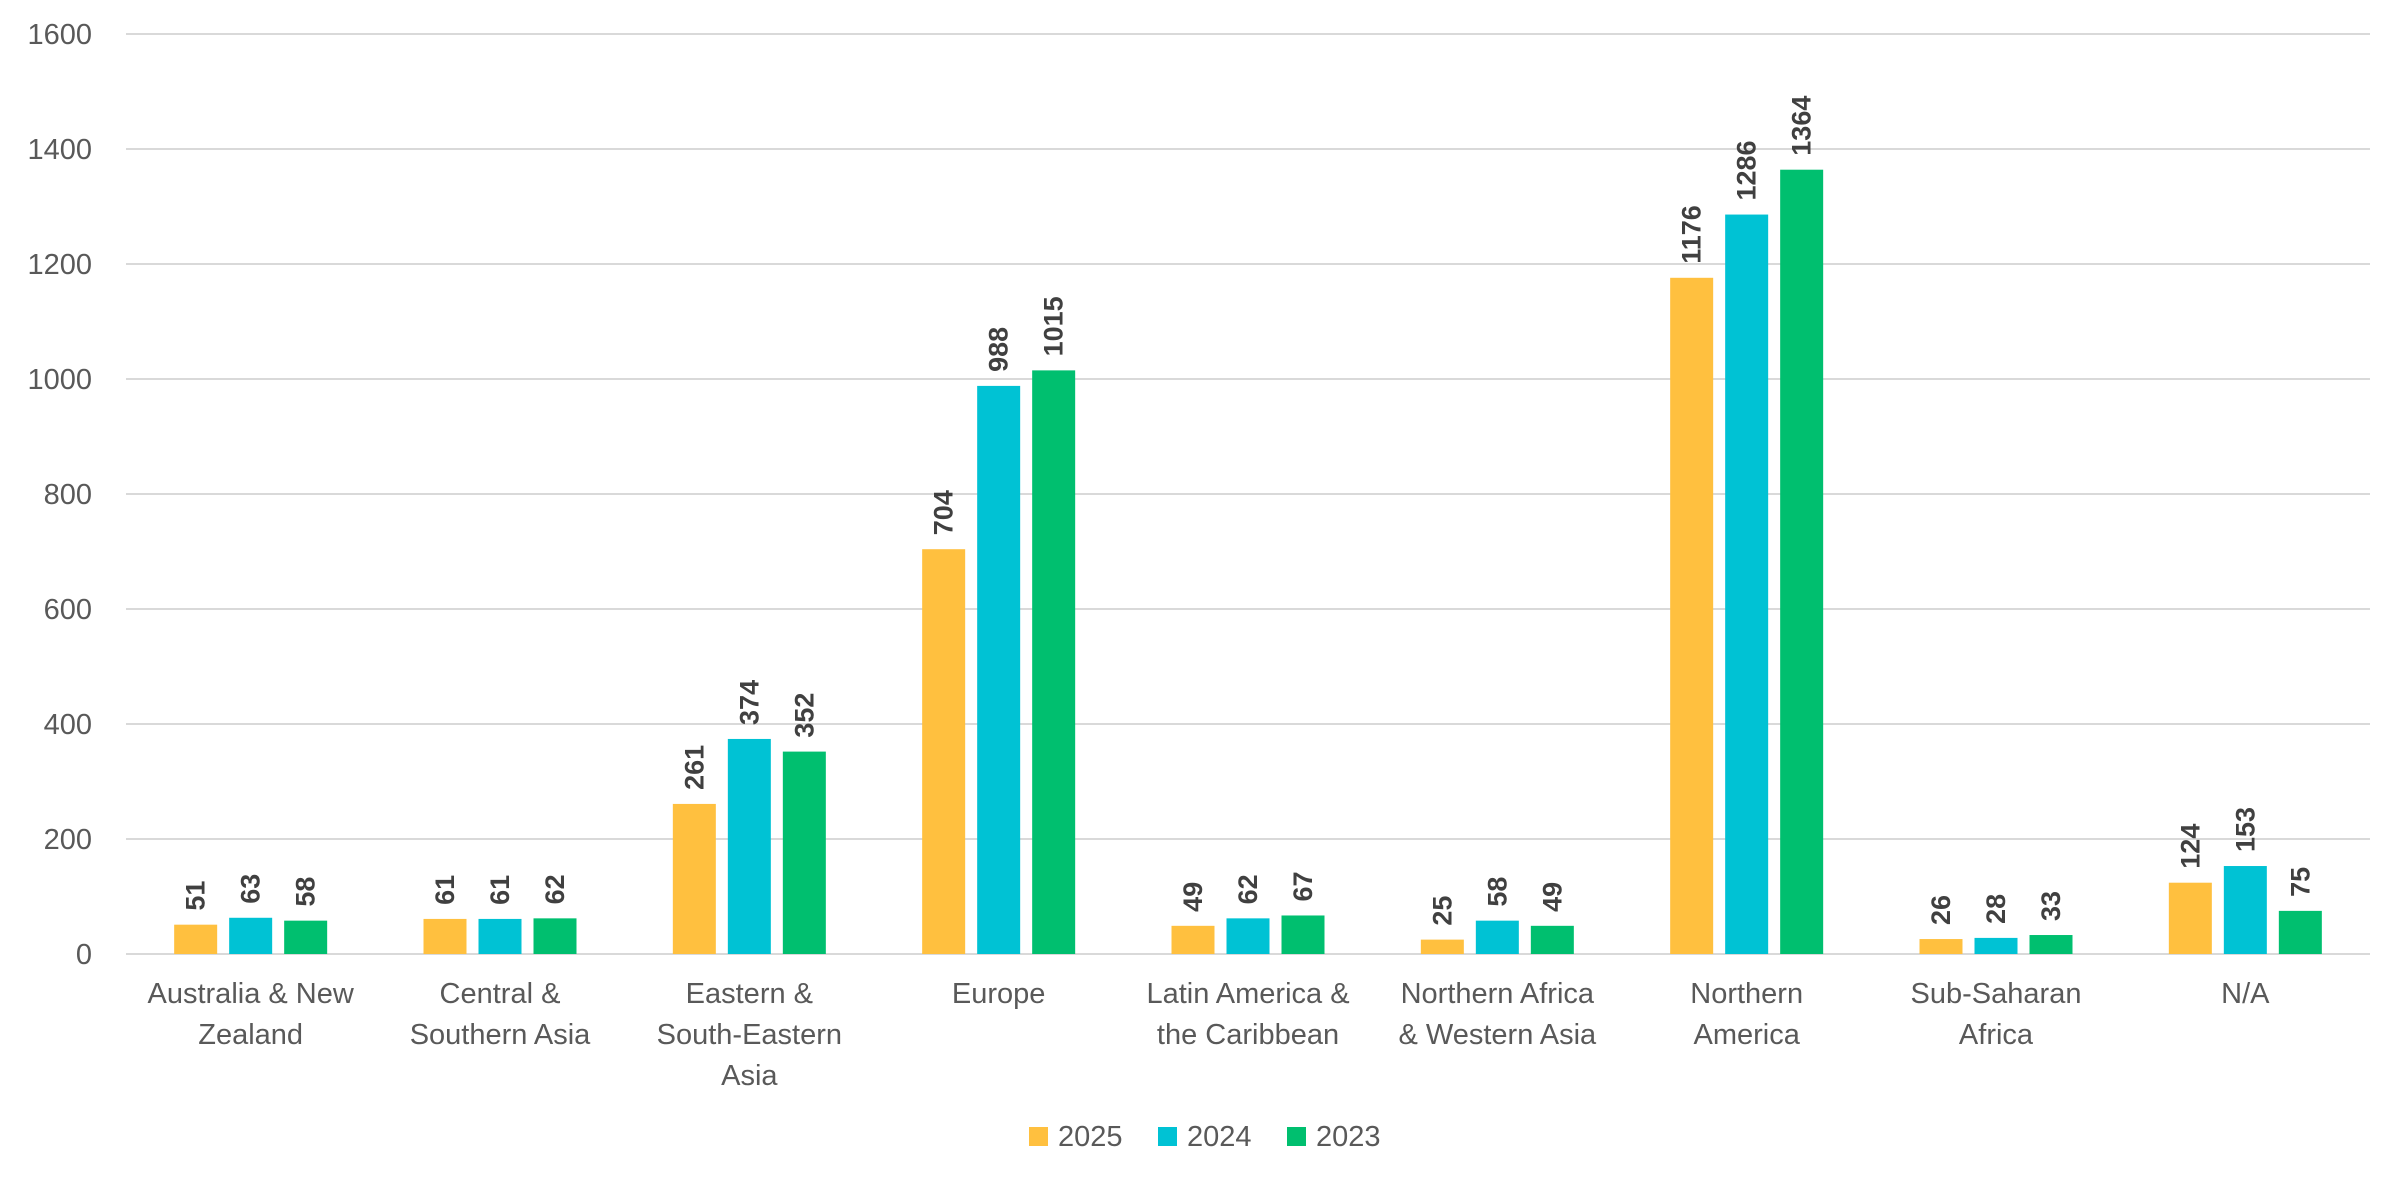  I want to click on y-tick-label: 1400, so click(59, 150).